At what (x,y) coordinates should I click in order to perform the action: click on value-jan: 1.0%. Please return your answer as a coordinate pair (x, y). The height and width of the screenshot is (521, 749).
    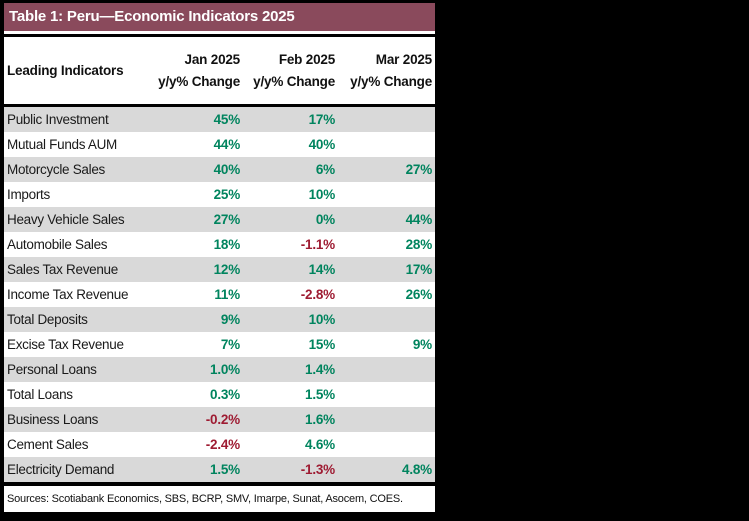
    Looking at the image, I should click on (225, 369).